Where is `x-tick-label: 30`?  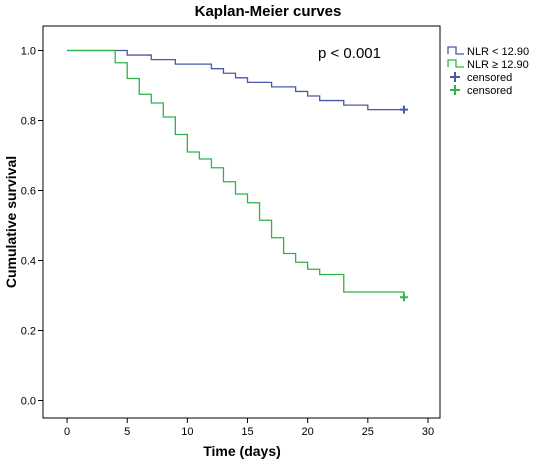
x-tick-label: 30 is located at coordinates (428, 432).